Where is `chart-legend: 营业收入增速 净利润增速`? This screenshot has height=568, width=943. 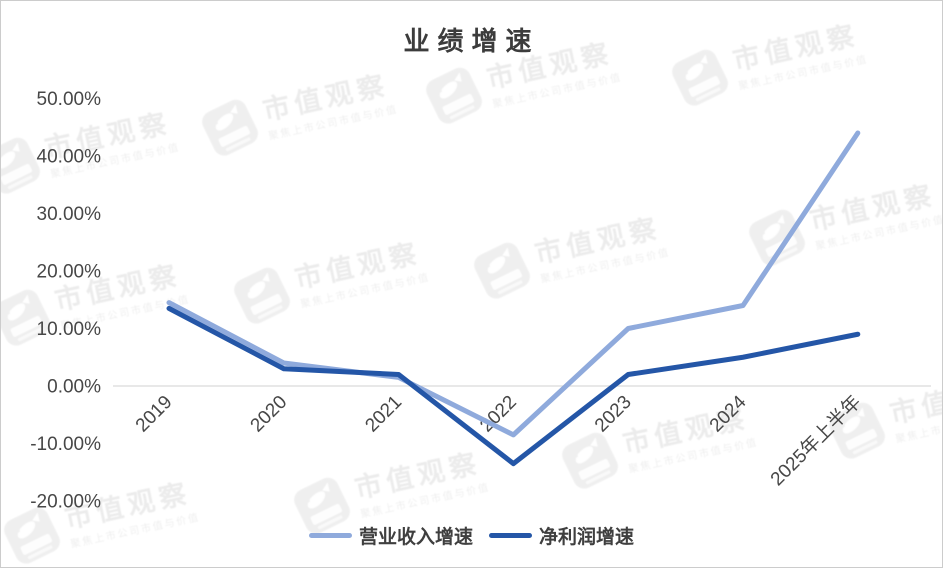 chart-legend: 营业收入增速 净利润增速 is located at coordinates (471, 535).